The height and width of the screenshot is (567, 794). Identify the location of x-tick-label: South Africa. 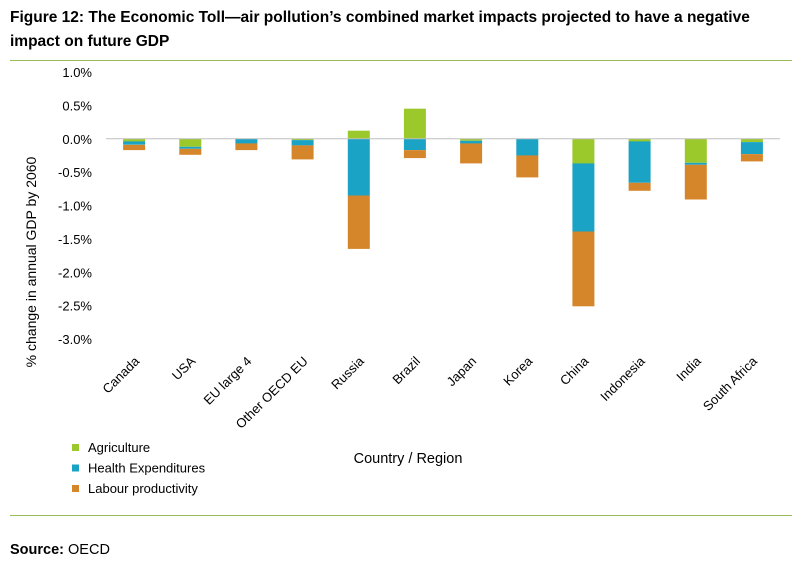
(730, 383).